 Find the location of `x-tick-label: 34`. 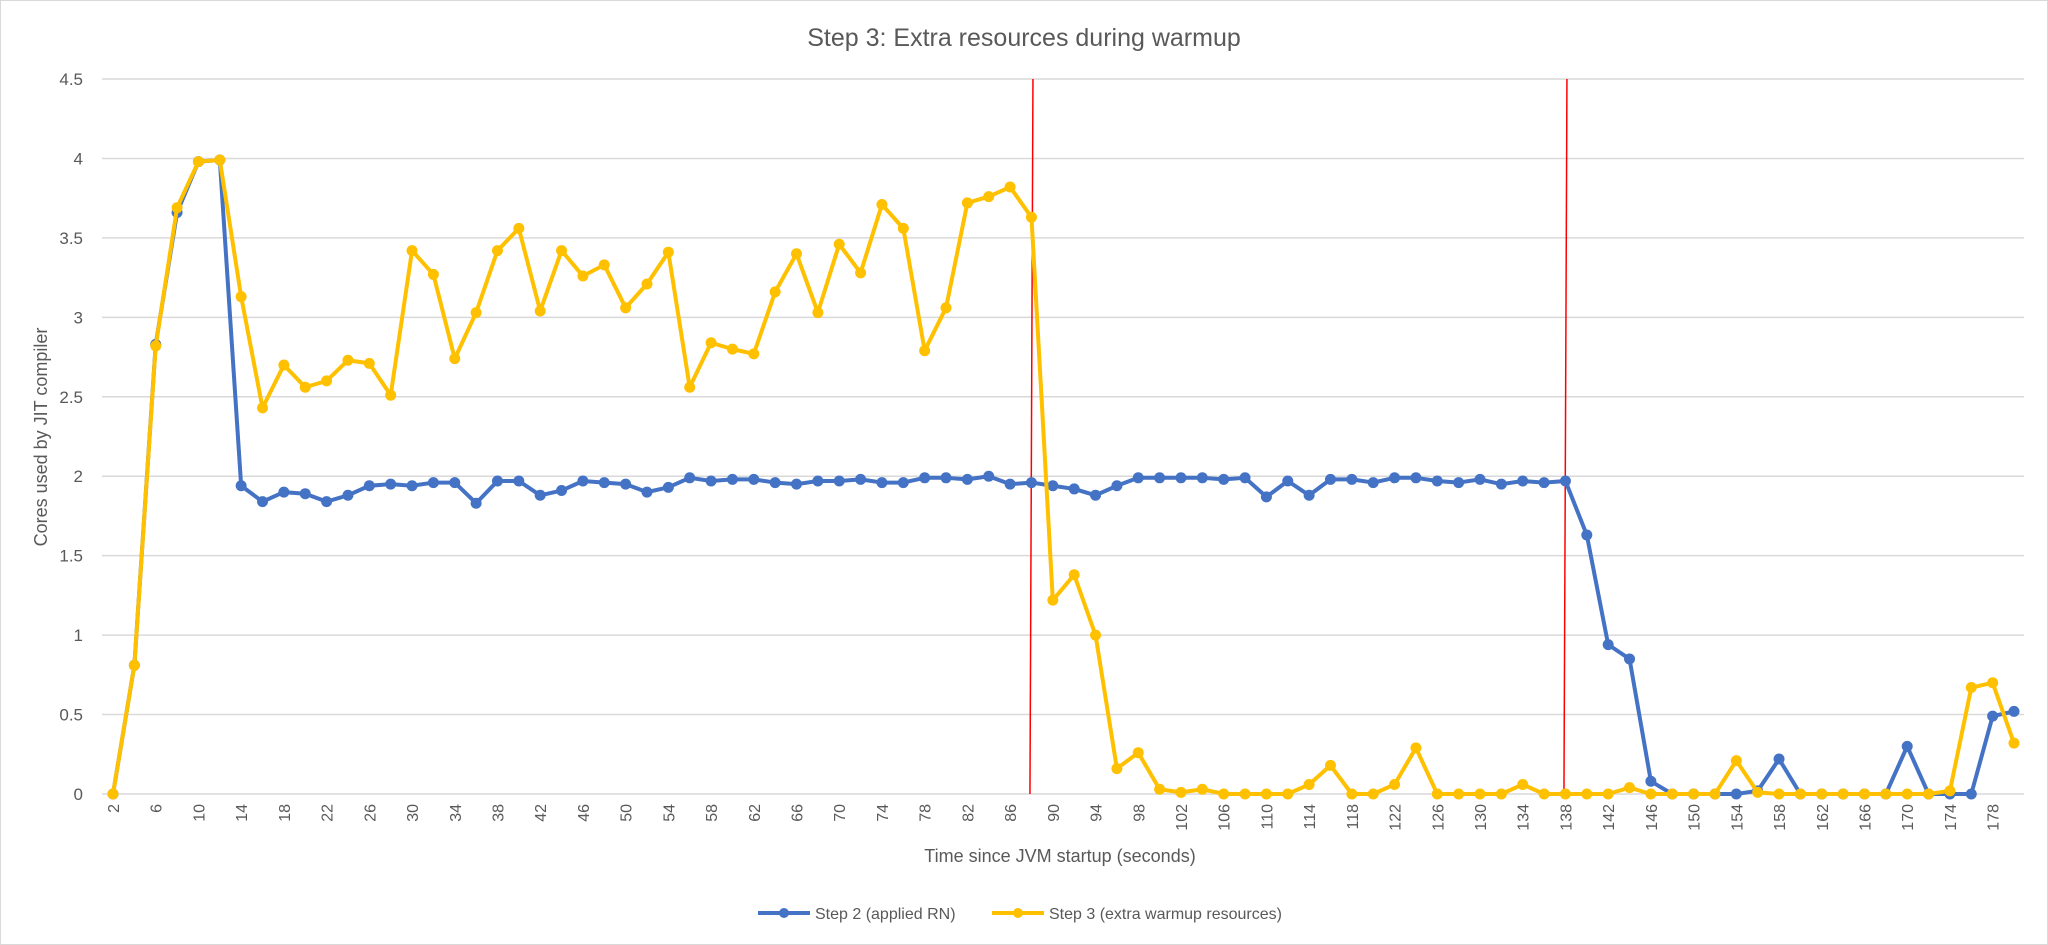

x-tick-label: 34 is located at coordinates (456, 813).